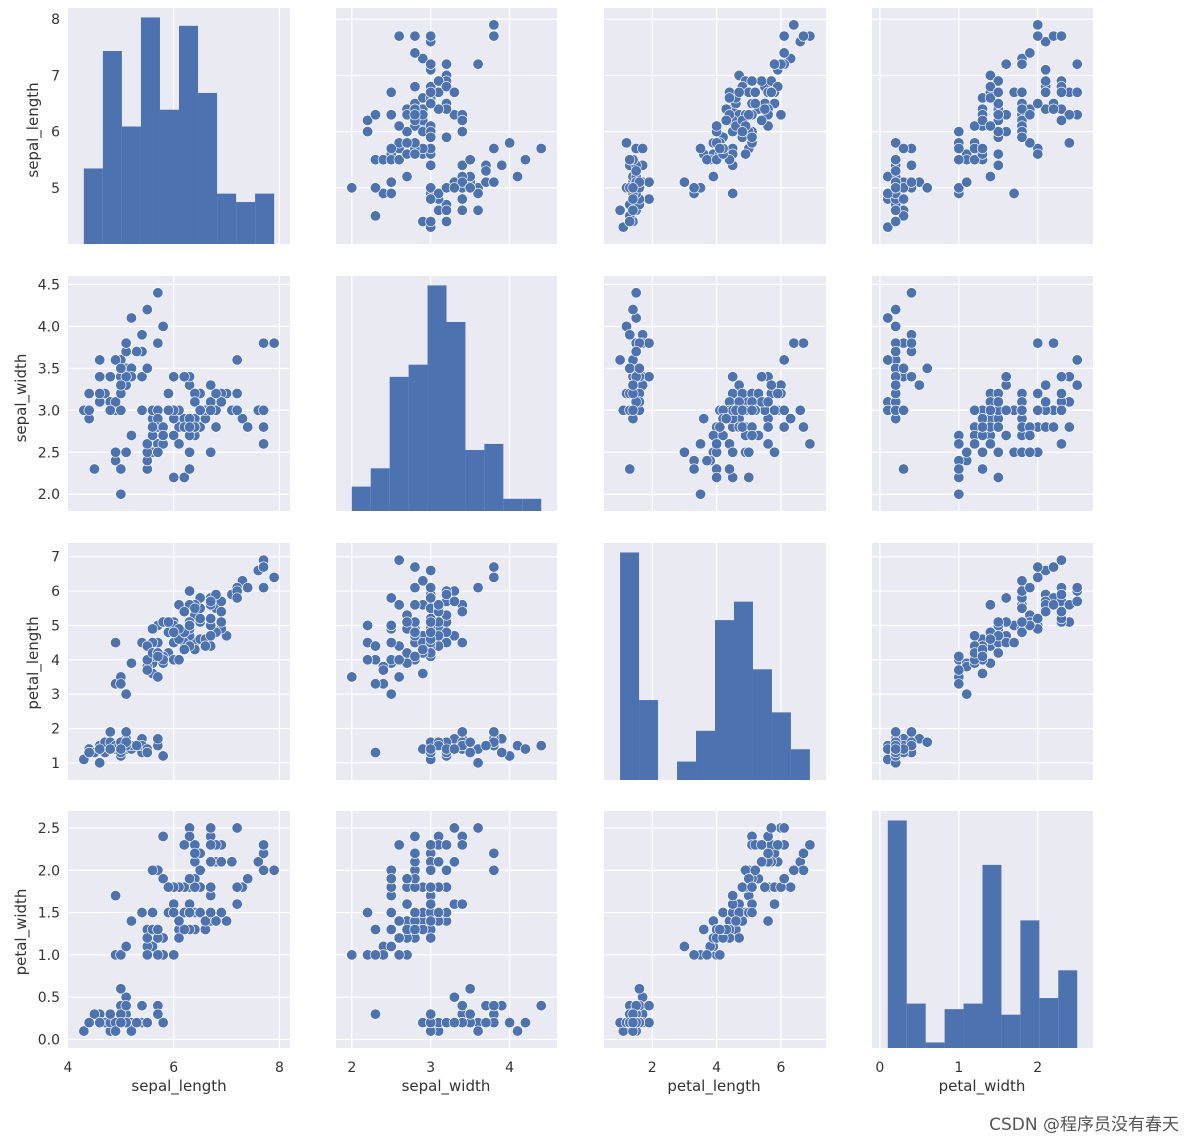 This screenshot has width=1193, height=1143. Describe the element at coordinates (879, 1068) in the screenshot. I see `x-tick-label: 0` at that location.